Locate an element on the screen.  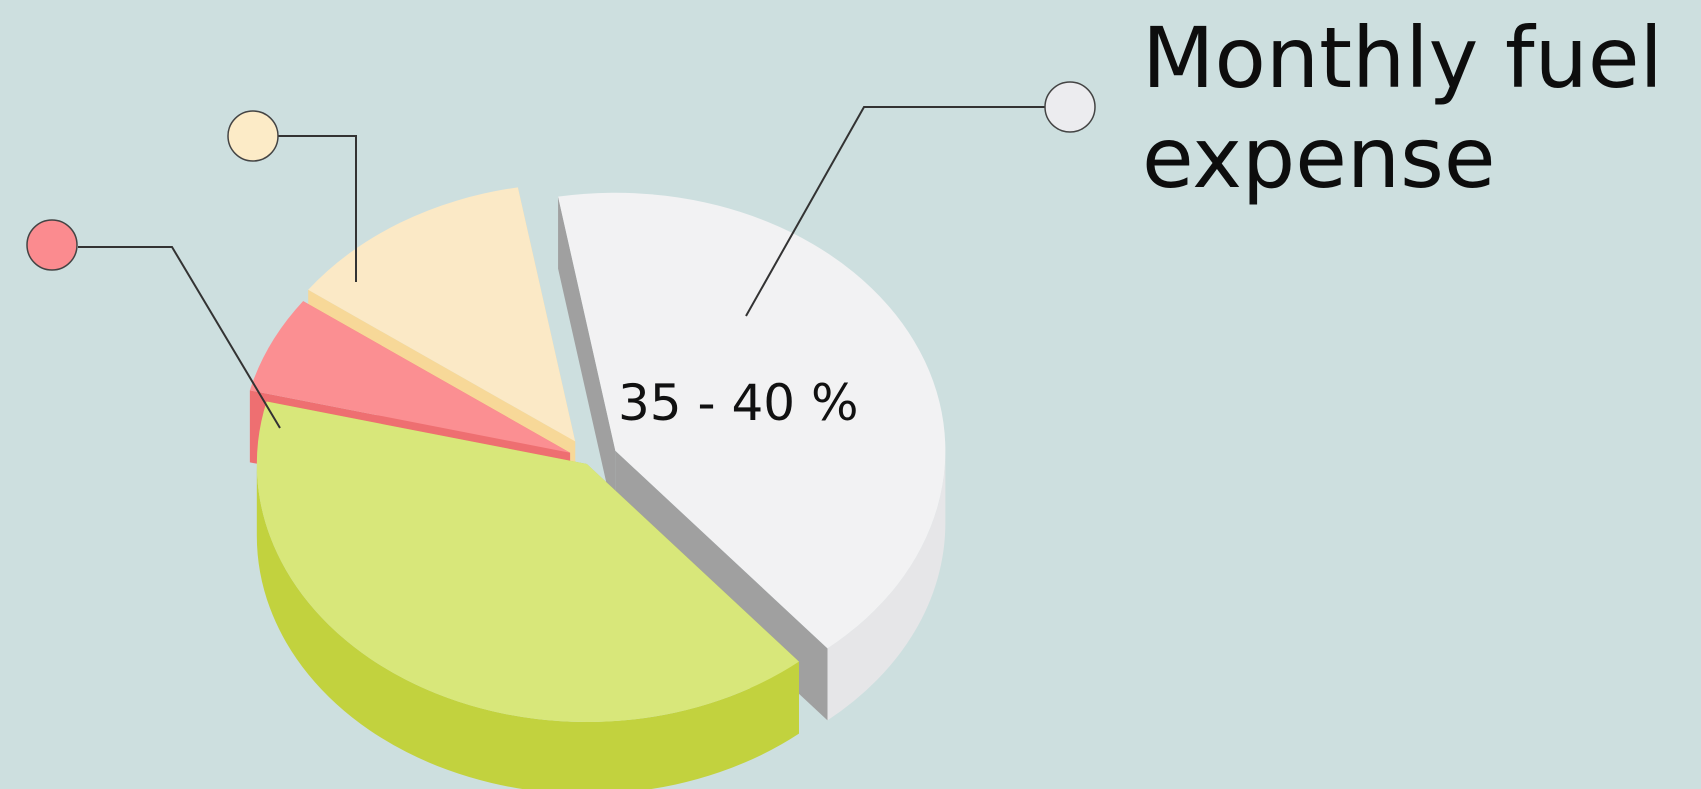
callout-marker-gray is located at coordinates (1070, 107).